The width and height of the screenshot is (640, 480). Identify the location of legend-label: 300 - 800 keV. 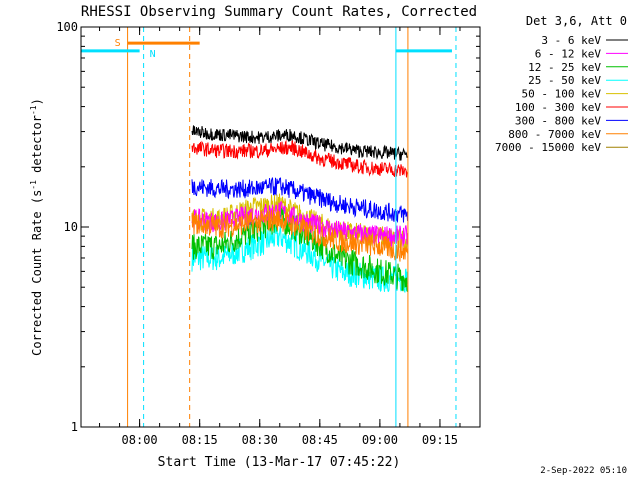
(558, 120).